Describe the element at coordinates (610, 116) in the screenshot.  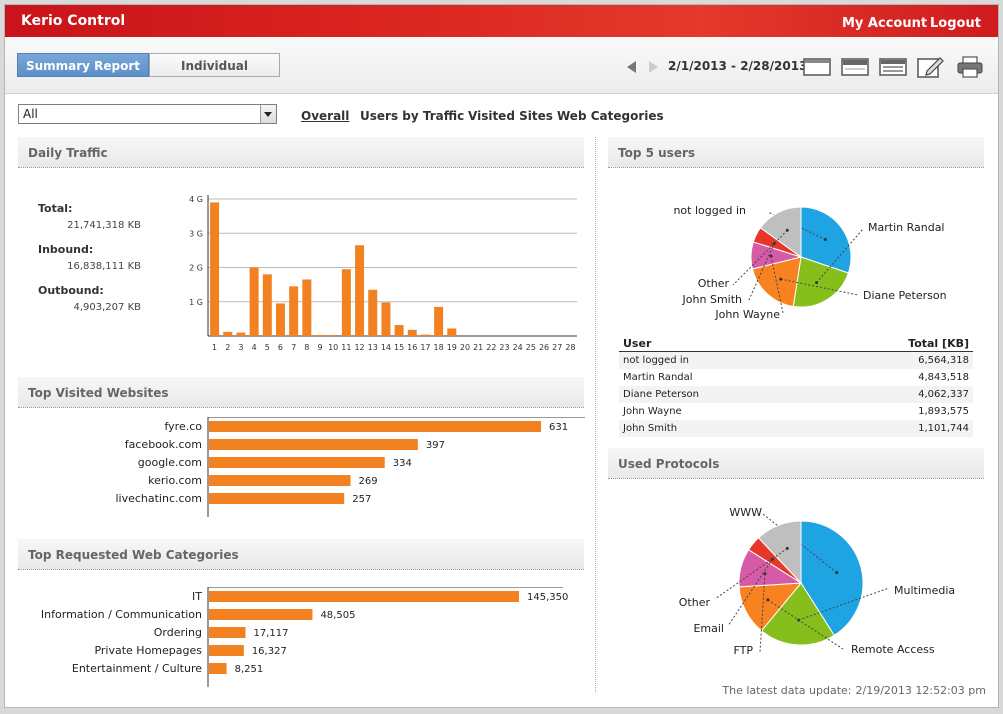
I see `subtab-web-categories: Web Categories` at that location.